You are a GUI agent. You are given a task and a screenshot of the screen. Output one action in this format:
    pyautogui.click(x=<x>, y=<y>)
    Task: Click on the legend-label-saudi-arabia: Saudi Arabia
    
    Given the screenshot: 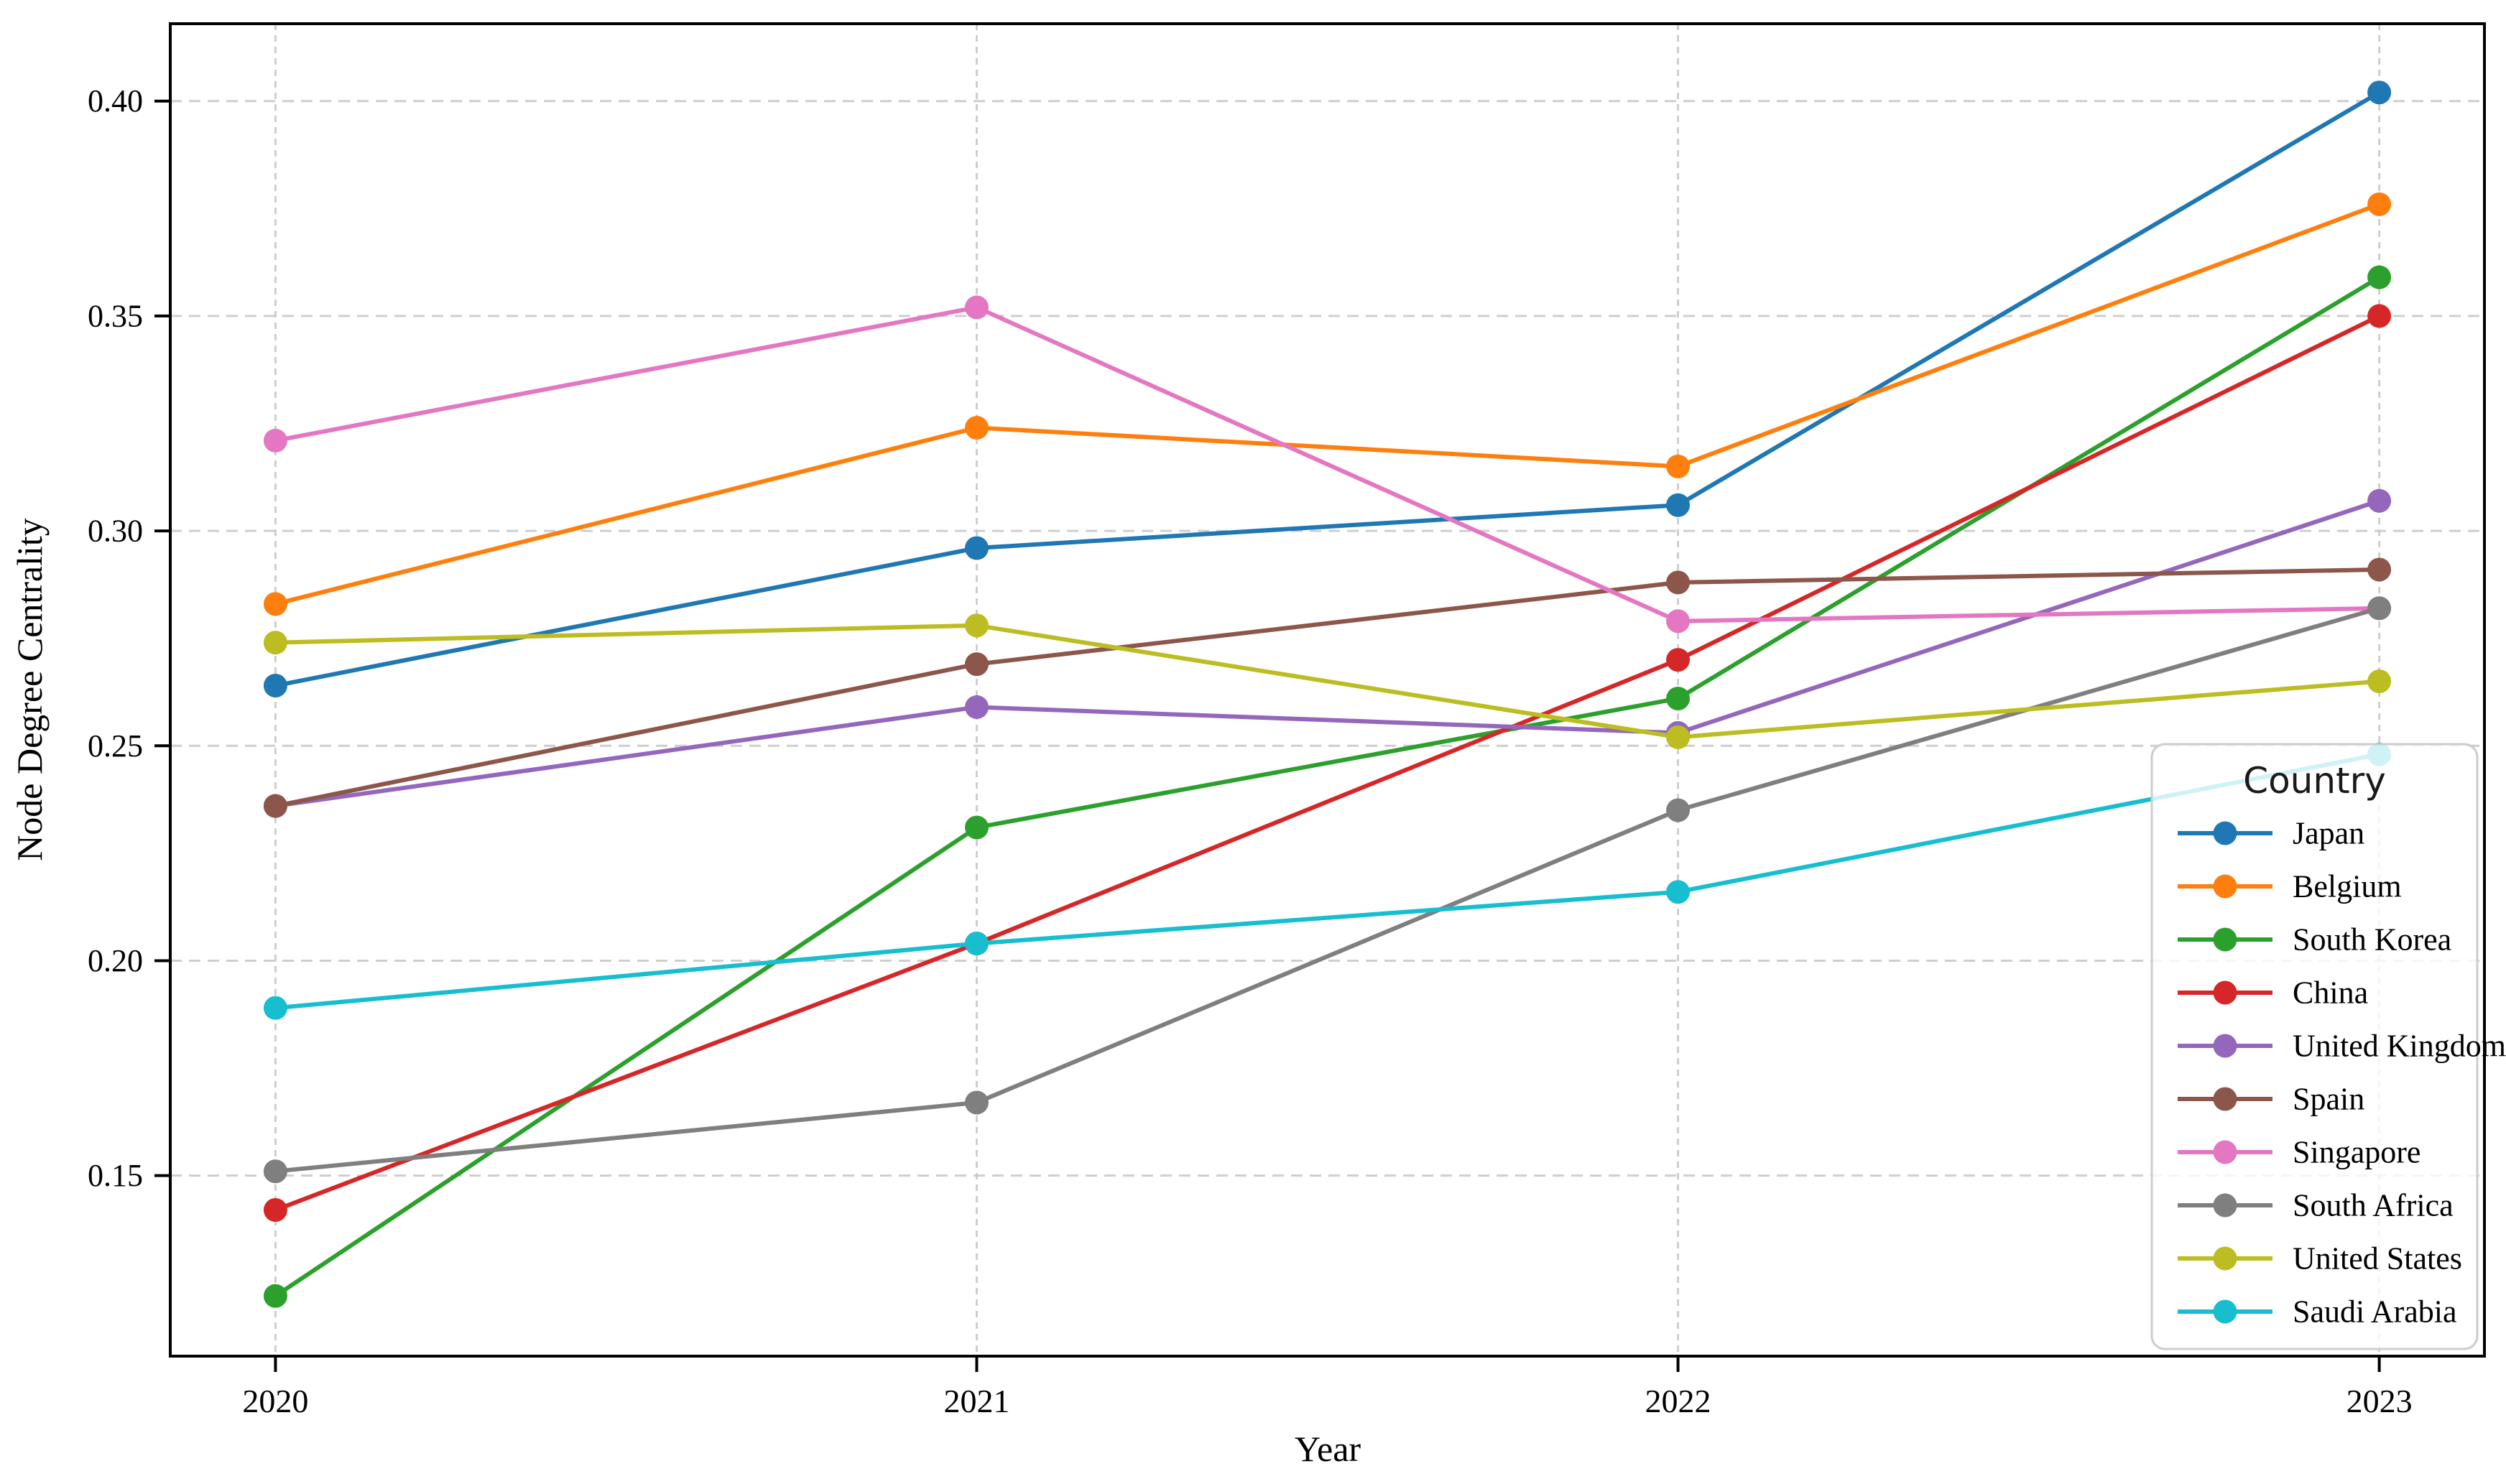 What is the action you would take?
    pyautogui.click(x=2375, y=1312)
    